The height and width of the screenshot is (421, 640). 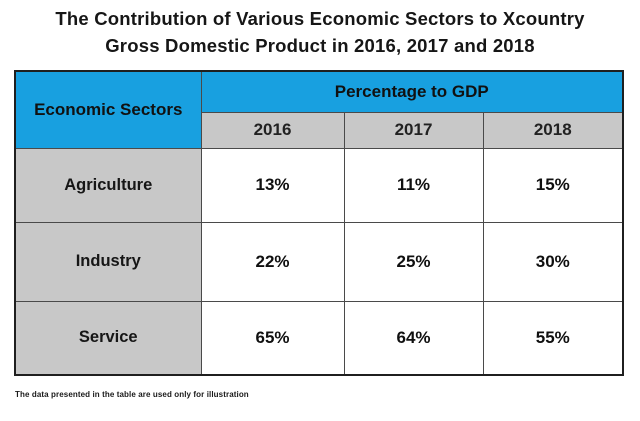 I want to click on year-header-2018: 2018, so click(x=553, y=130).